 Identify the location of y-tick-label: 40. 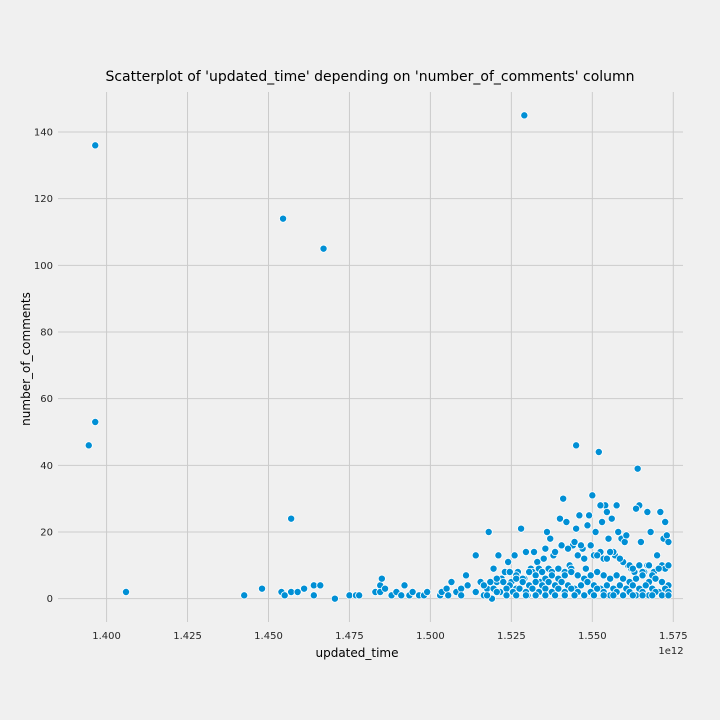
(46, 466).